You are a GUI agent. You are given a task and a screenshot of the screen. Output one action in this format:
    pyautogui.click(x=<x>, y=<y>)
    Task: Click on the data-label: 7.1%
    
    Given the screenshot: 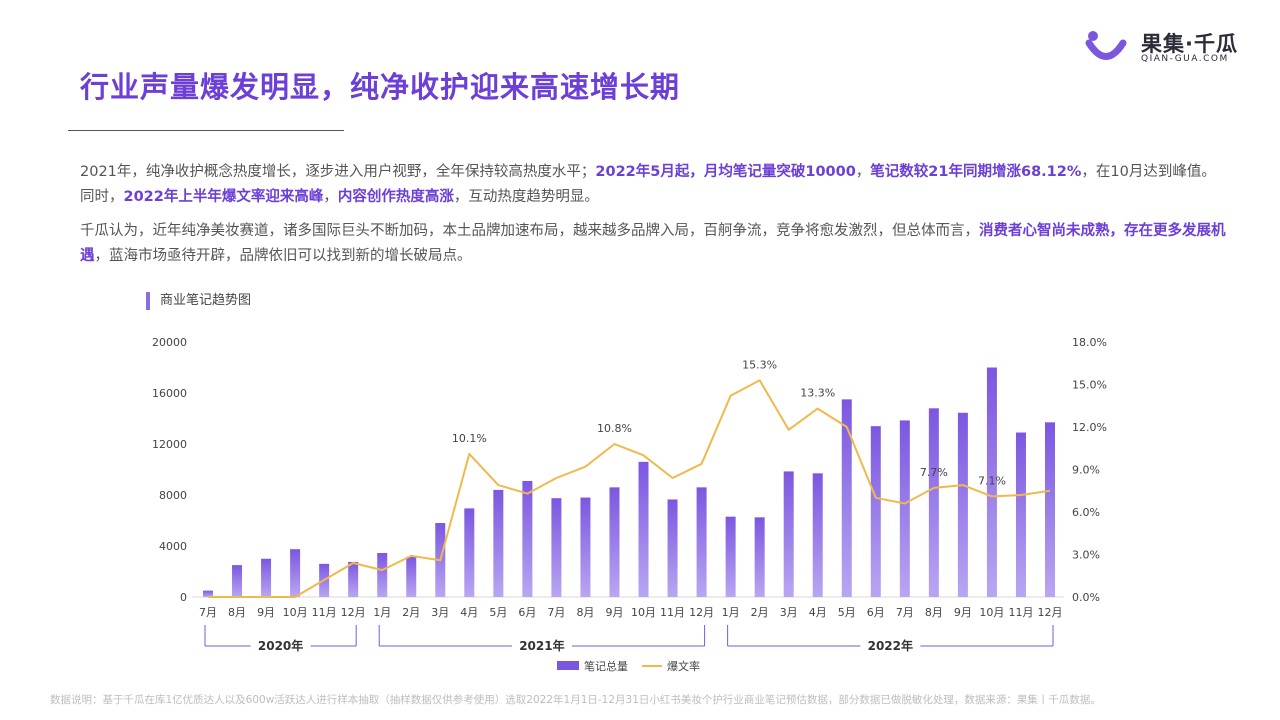 What is the action you would take?
    pyautogui.click(x=992, y=480)
    